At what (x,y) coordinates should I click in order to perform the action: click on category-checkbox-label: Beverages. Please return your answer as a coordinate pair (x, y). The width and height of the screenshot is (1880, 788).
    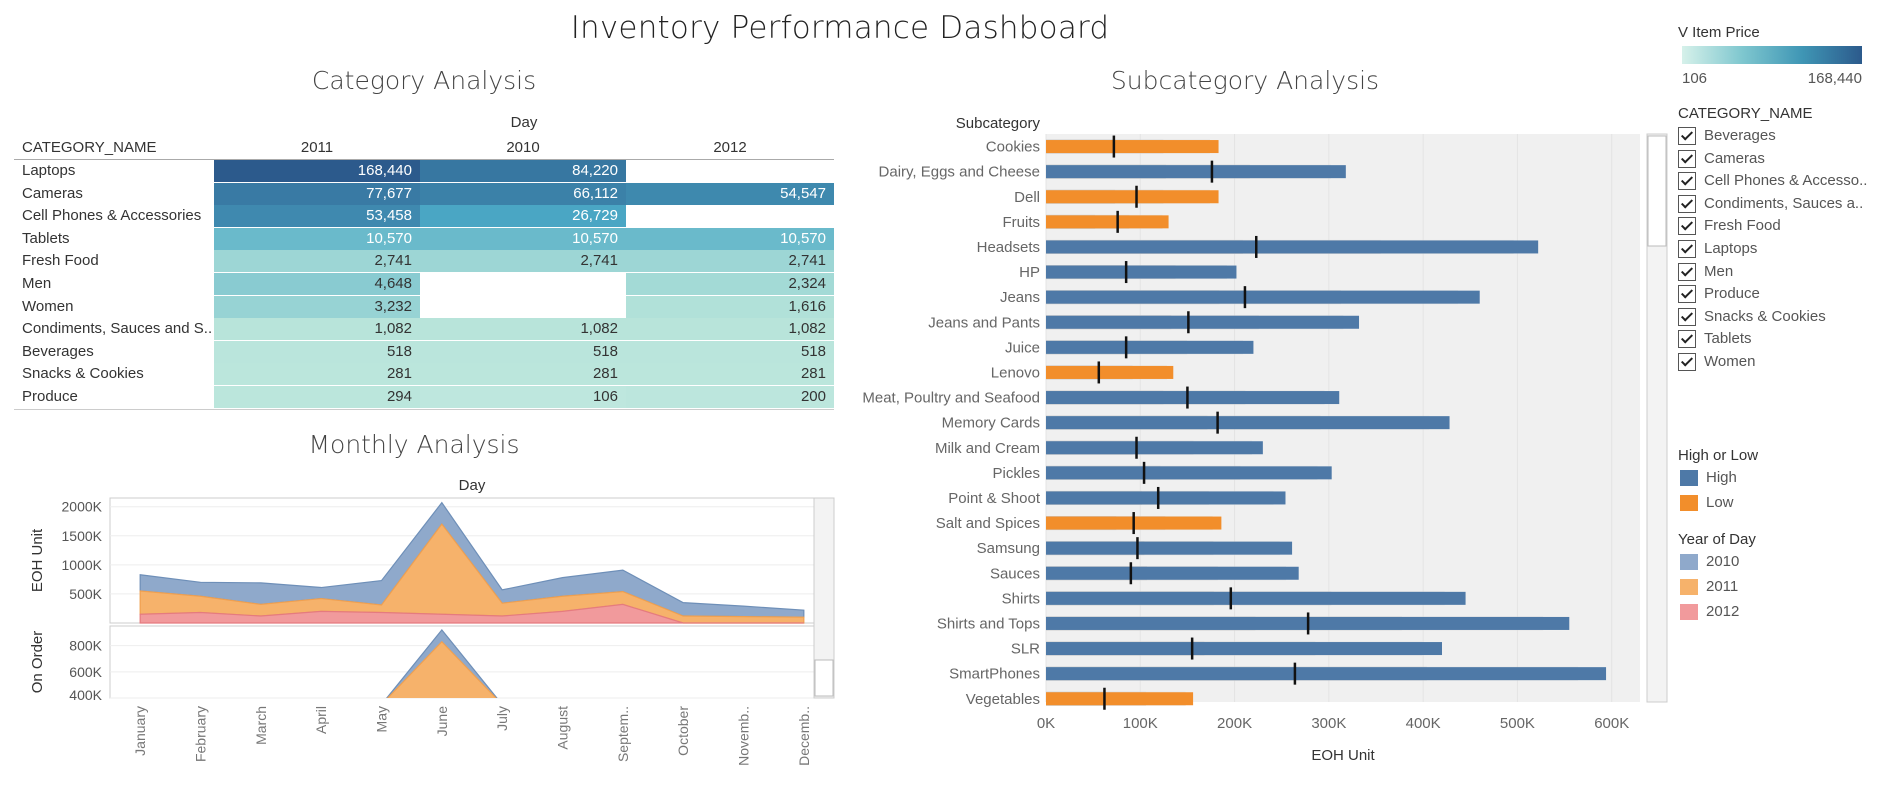
    Looking at the image, I should click on (1740, 135).